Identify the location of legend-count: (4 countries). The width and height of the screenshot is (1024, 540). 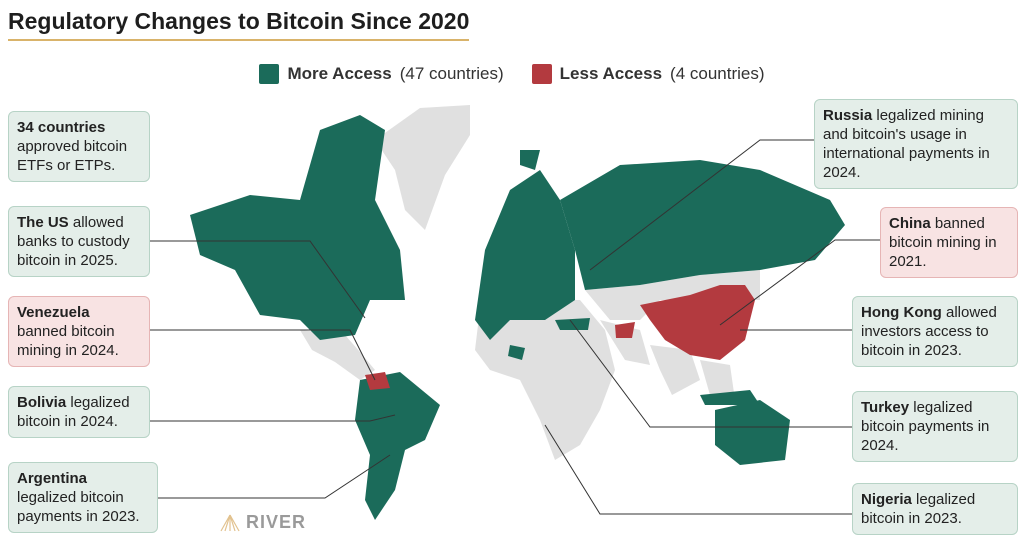
(717, 73).